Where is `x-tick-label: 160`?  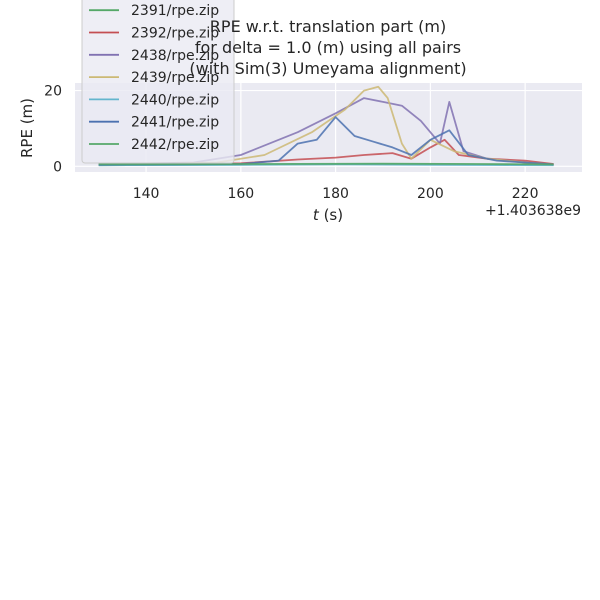
x-tick-label: 160 is located at coordinates (240, 194).